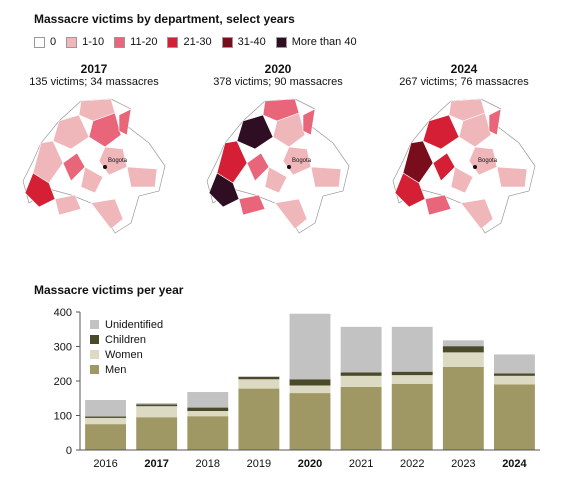 This screenshot has height=483, width=576. I want to click on legend-label: 21-30, so click(197, 42).